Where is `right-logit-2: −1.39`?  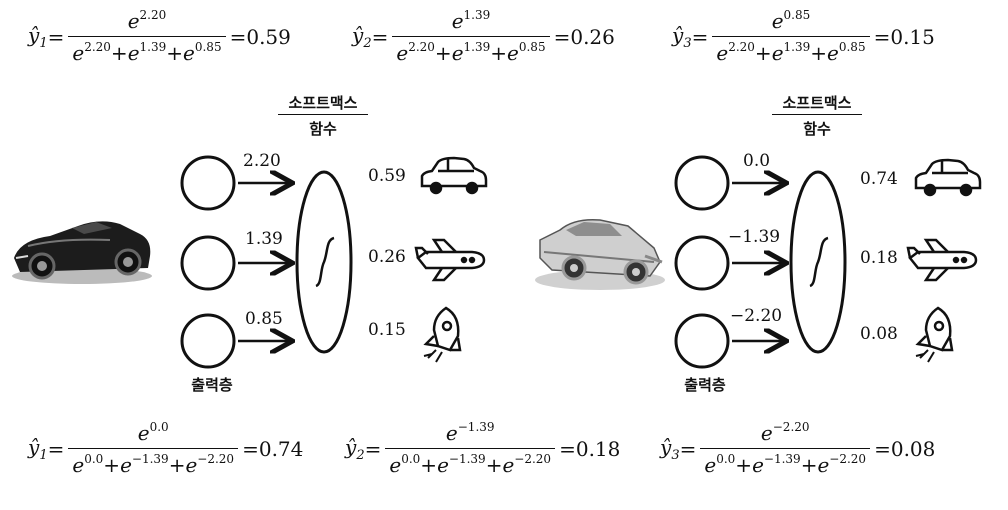
right-logit-2: −1.39 is located at coordinates (754, 237).